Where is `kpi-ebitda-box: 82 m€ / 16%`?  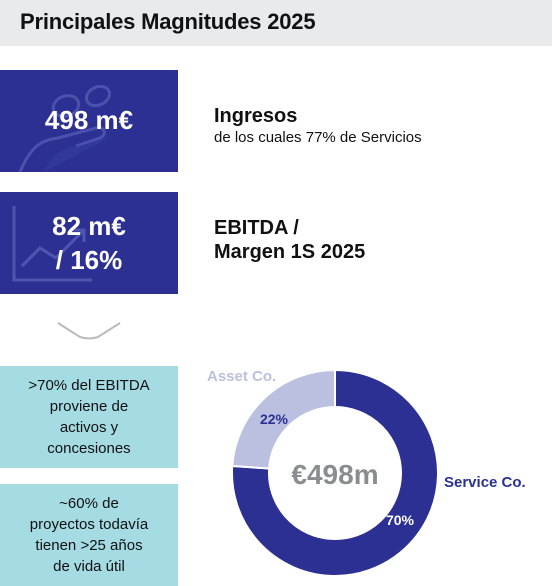
kpi-ebitda-box: 82 m€ / 16% is located at coordinates (89, 243).